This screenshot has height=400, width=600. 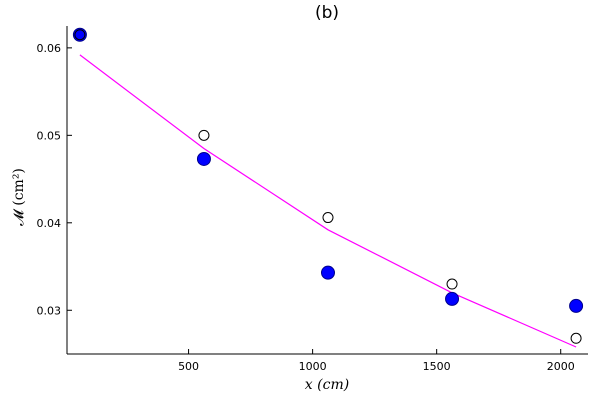 What do you see at coordinates (19, 197) in the screenshot?
I see `y-axis-label: 𝓜 (cm²)` at bounding box center [19, 197].